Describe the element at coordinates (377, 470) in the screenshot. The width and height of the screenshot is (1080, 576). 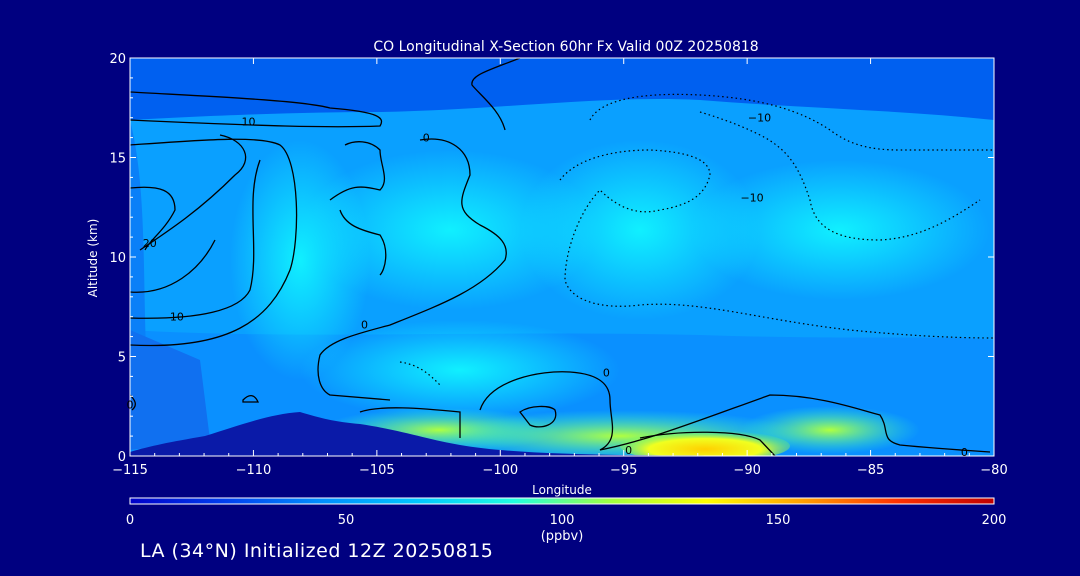
I see `x-tick-label: −105` at that location.